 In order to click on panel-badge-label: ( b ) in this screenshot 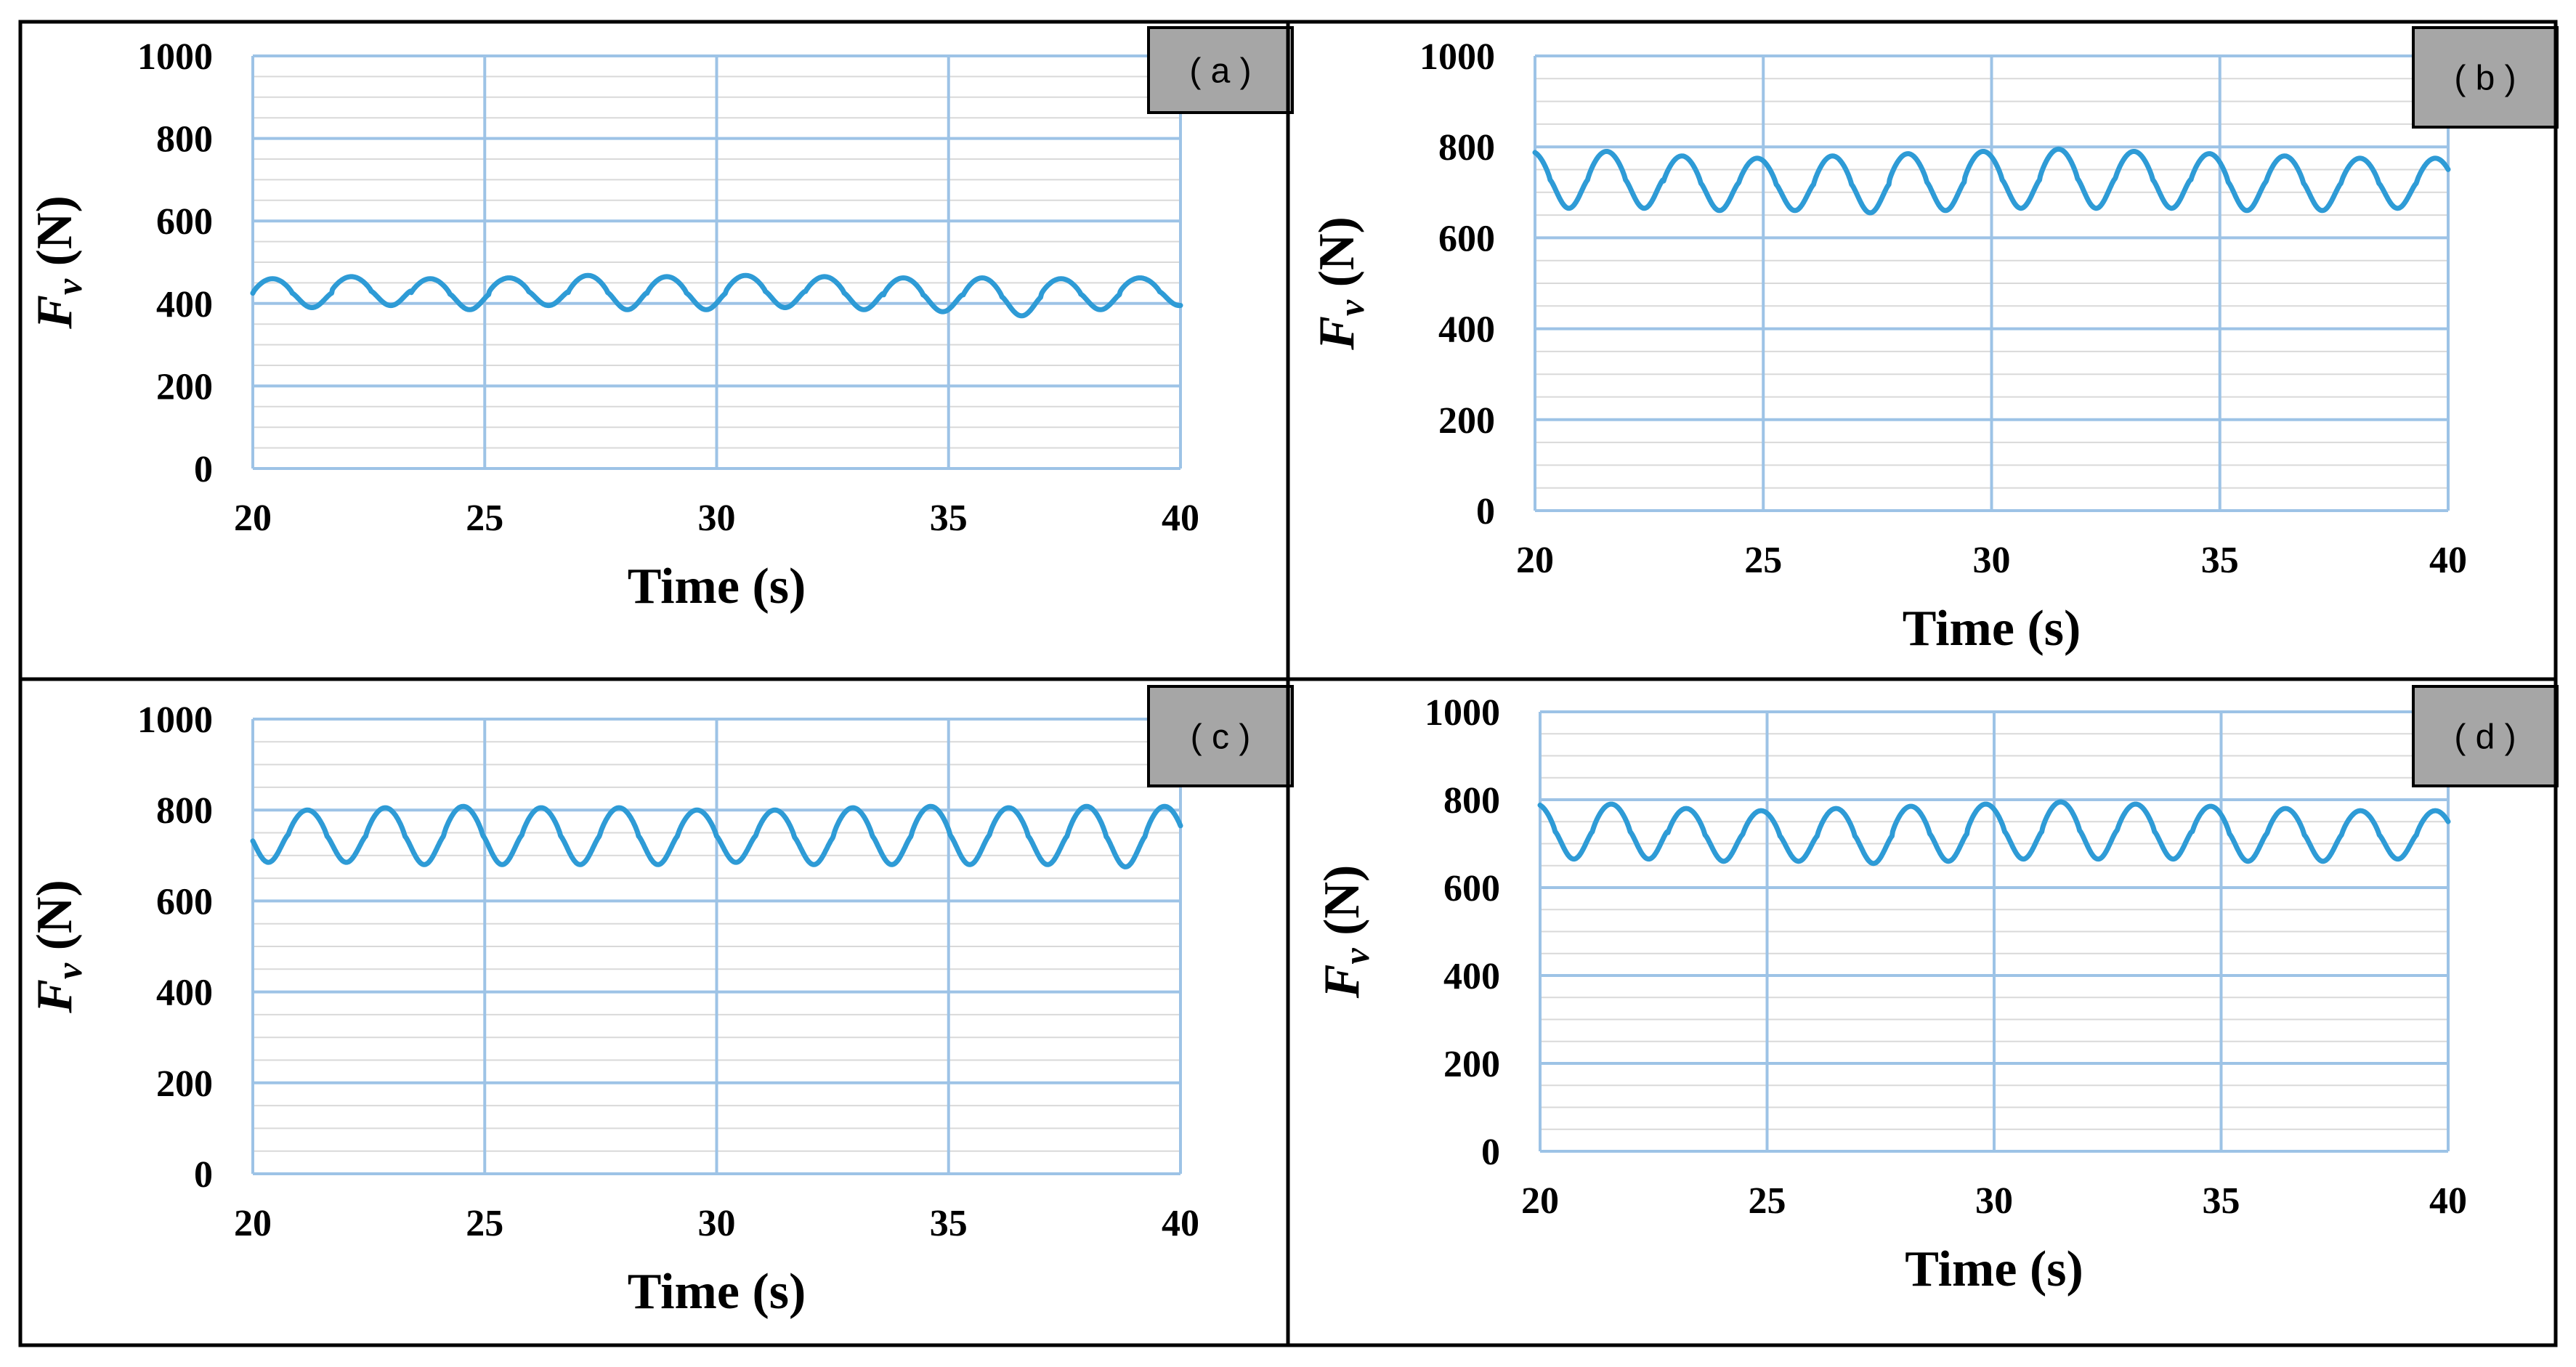, I will do `click(2485, 79)`.